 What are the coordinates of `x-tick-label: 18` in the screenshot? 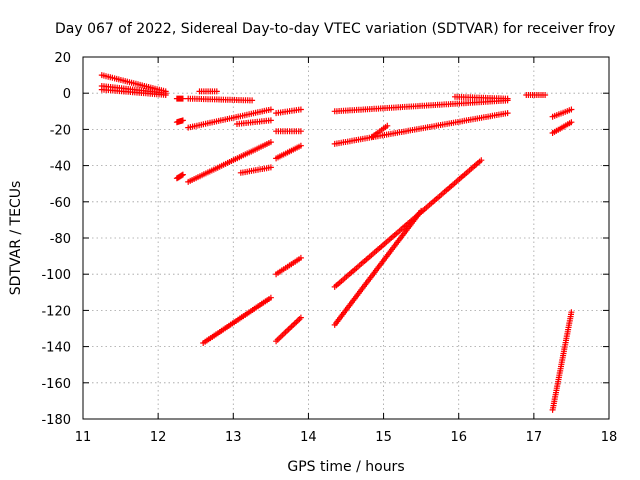 It's located at (609, 437).